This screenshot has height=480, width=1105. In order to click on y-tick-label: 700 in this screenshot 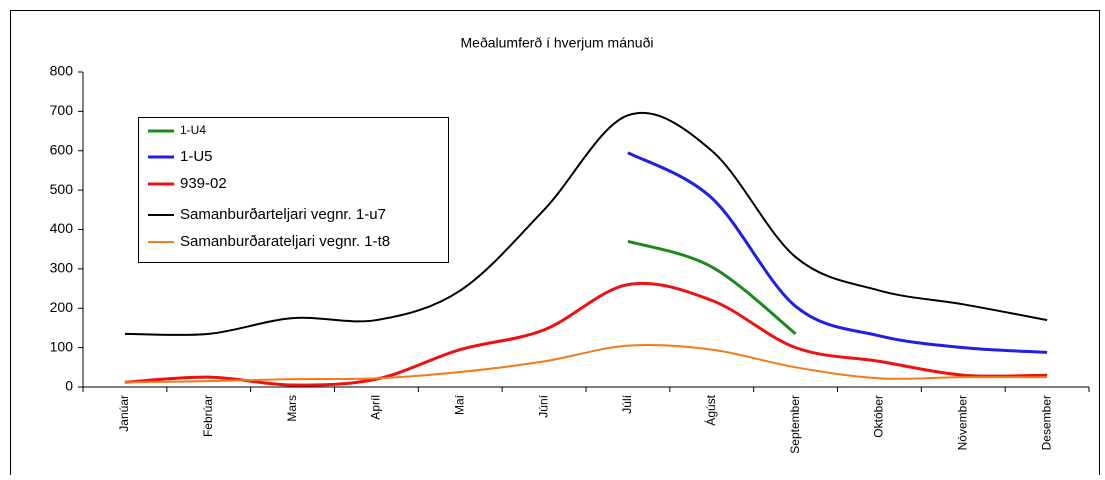, I will do `click(62, 110)`.